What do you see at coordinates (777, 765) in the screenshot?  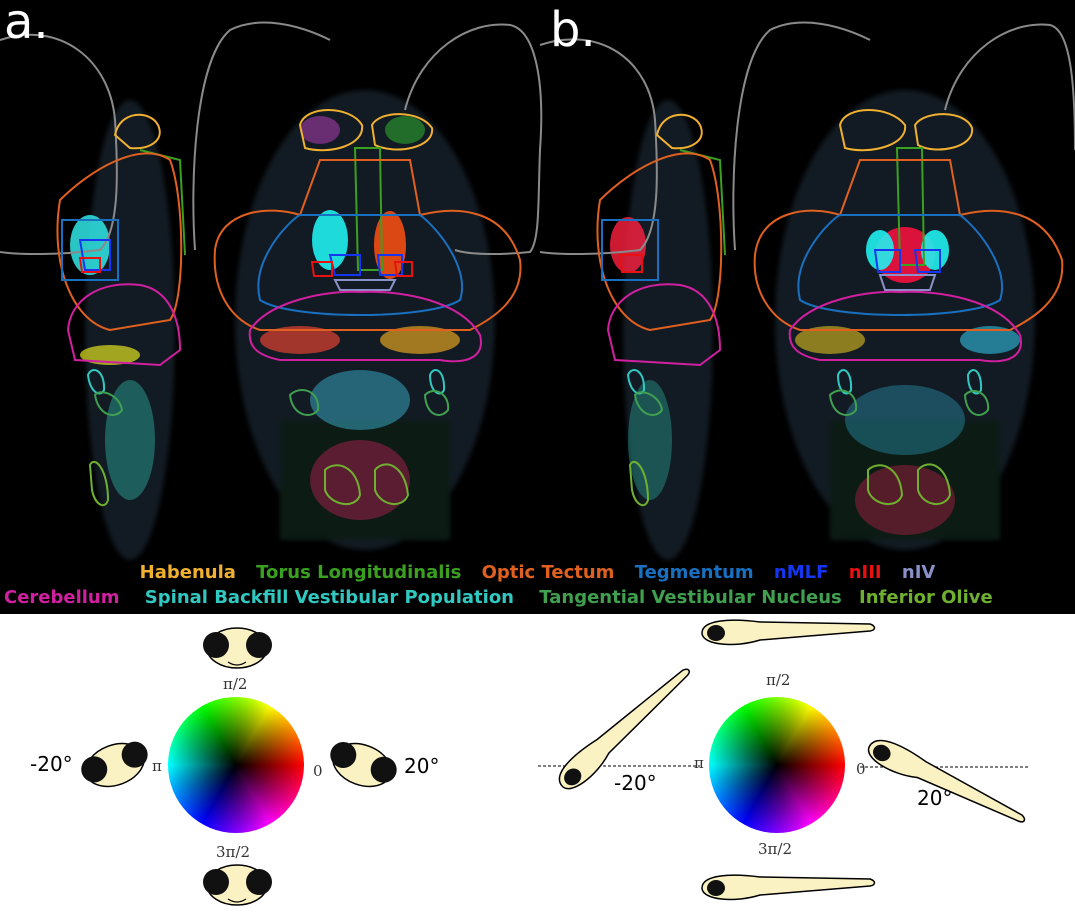 I see `pitch-phase-color-wheel` at bounding box center [777, 765].